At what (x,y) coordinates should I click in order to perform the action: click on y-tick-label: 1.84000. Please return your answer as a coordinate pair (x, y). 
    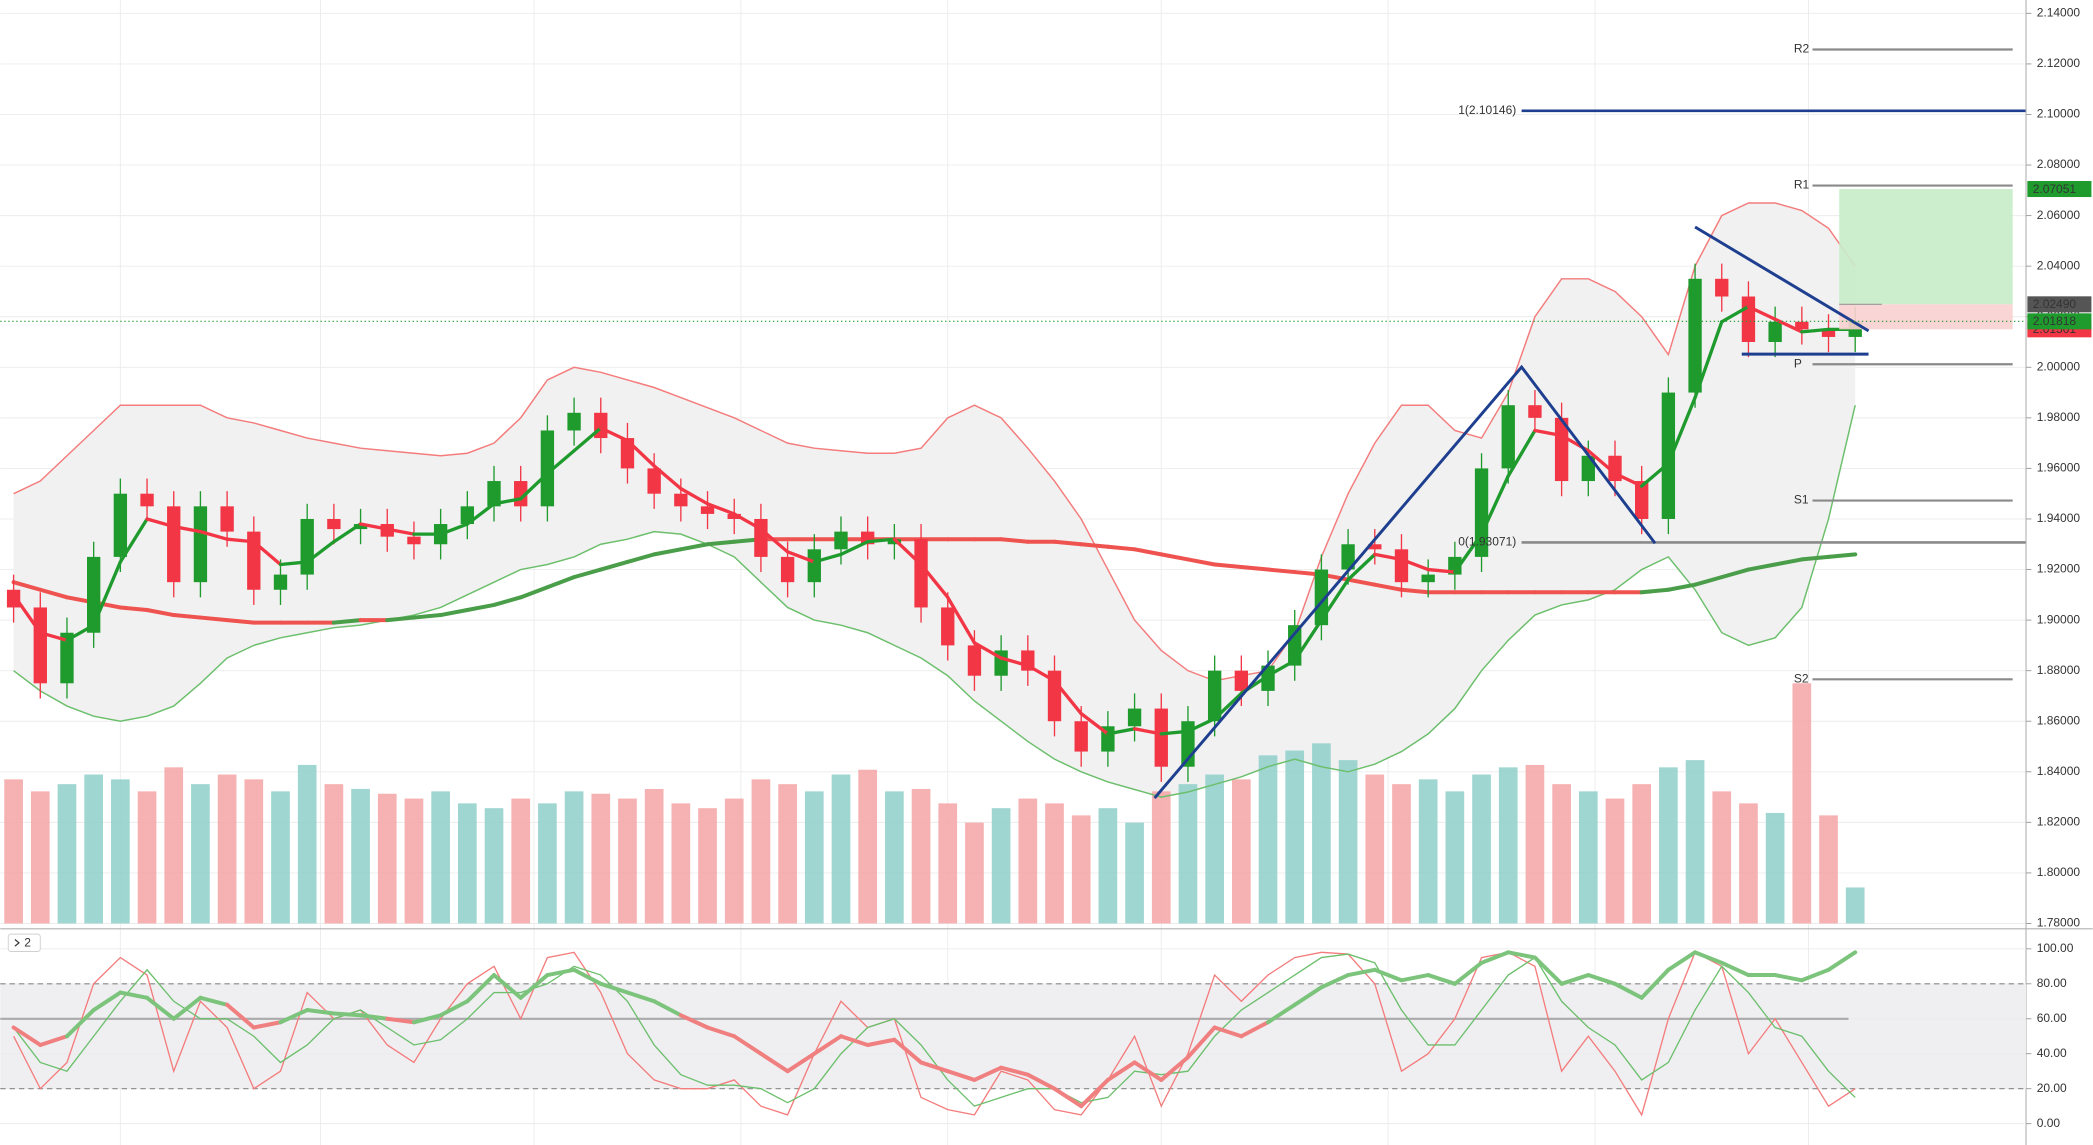
    Looking at the image, I should click on (2059, 771).